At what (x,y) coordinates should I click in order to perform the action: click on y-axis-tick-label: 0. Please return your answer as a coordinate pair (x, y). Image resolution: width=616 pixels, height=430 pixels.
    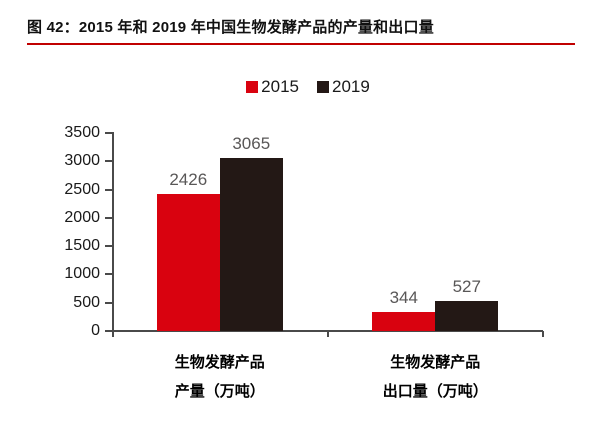
    Looking at the image, I should click on (95, 330).